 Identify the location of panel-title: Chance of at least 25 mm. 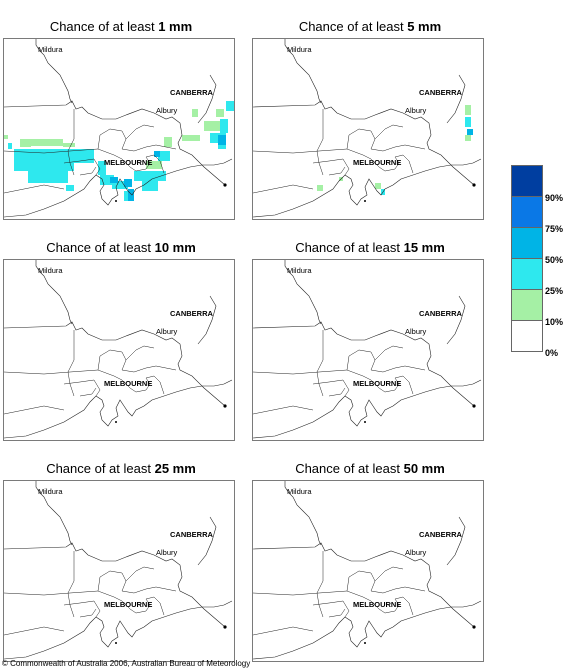
(121, 468).